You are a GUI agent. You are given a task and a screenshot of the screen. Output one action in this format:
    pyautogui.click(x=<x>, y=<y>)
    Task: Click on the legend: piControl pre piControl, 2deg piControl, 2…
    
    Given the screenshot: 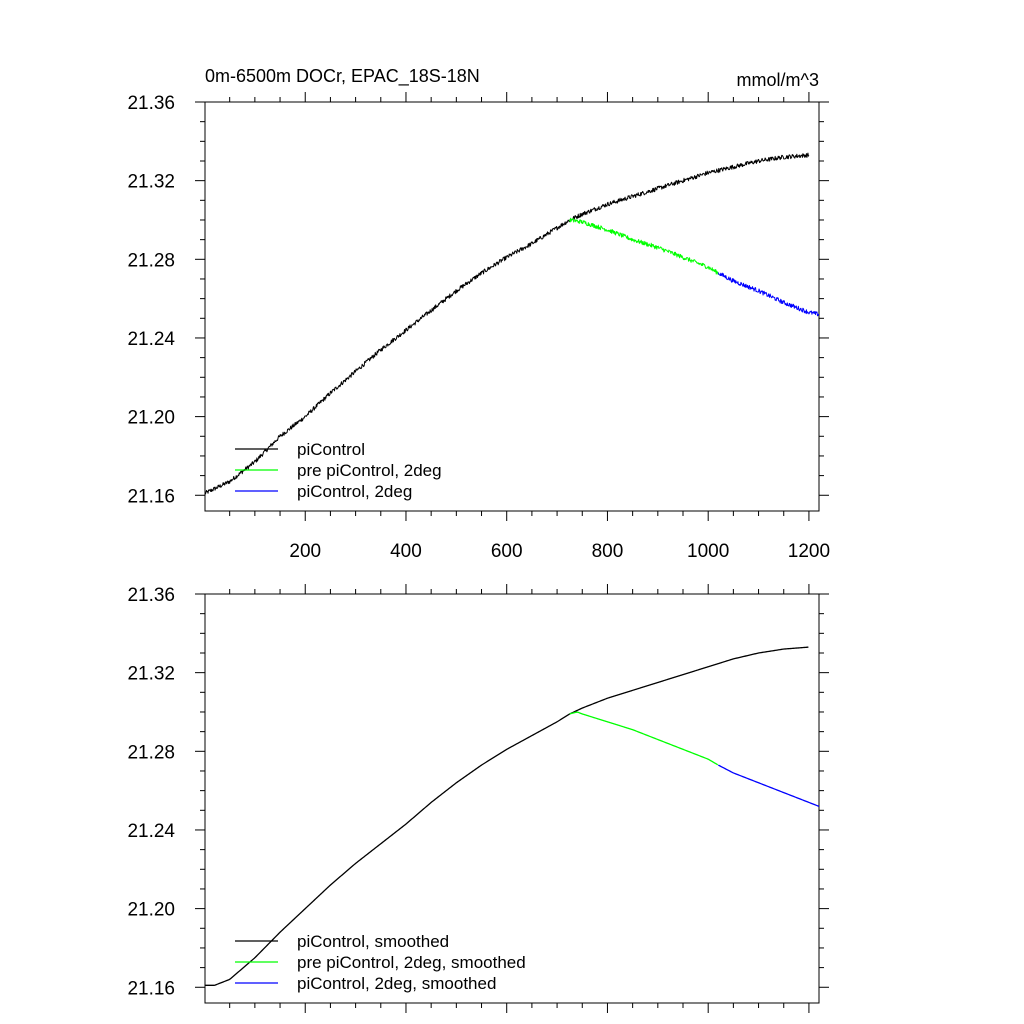 What is the action you would take?
    pyautogui.click(x=338, y=470)
    